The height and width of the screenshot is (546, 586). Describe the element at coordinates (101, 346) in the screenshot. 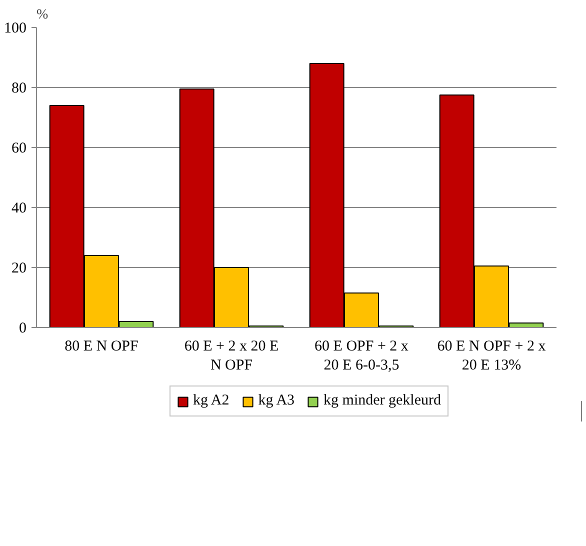

I see `x-tick-label: 80 E N OPF` at that location.